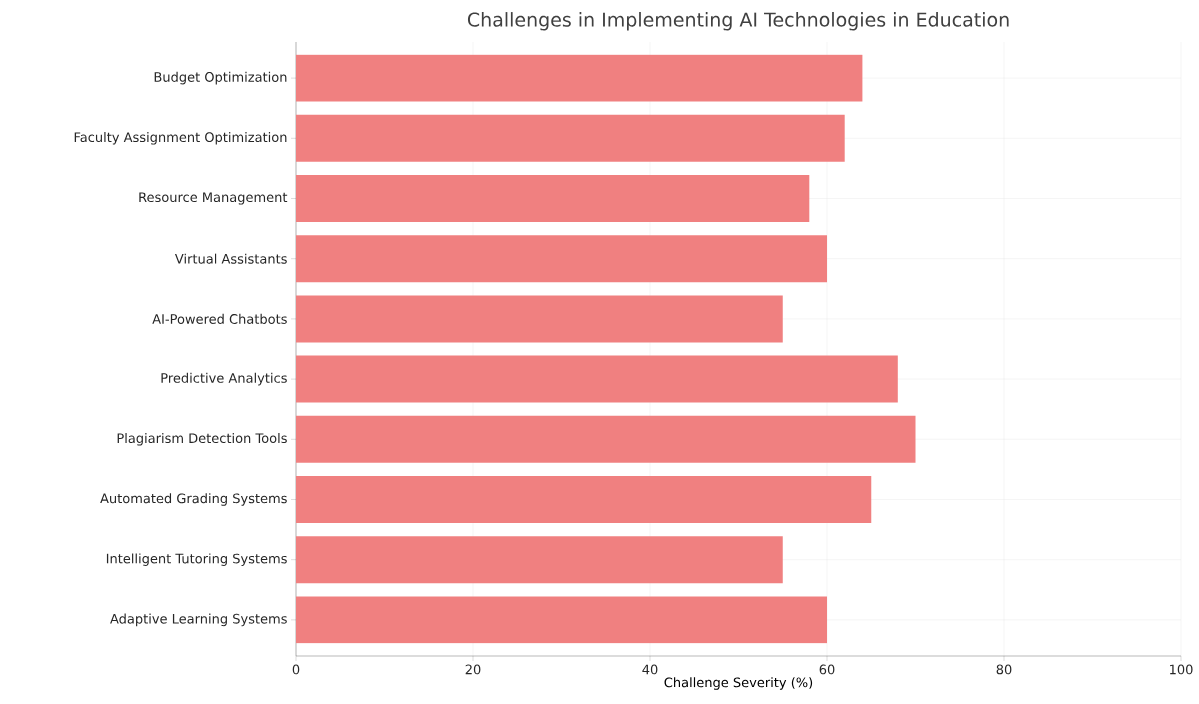  What do you see at coordinates (738, 683) in the screenshot?
I see `x-axis-title: Challenge Severity (%)` at bounding box center [738, 683].